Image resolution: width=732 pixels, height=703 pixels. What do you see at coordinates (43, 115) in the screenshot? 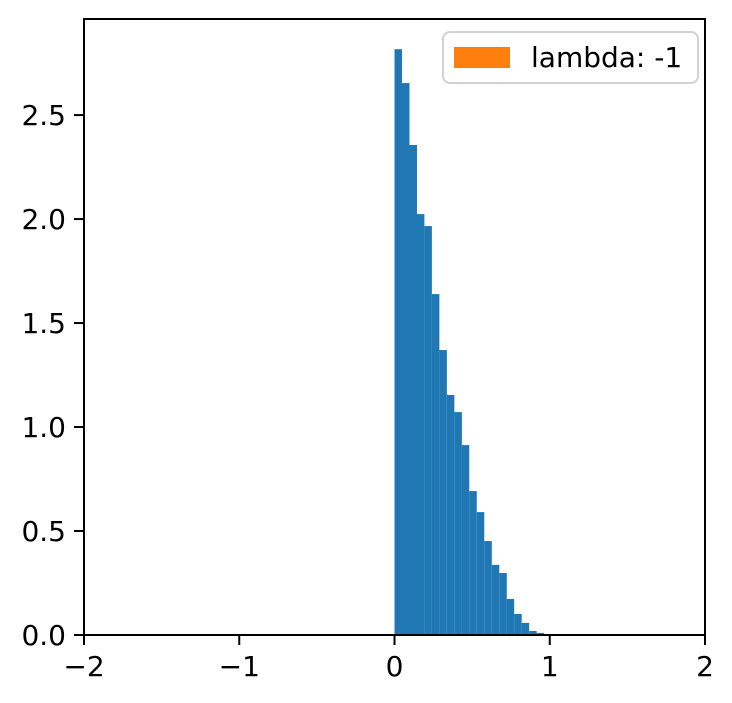
I see `y-tick-label: 2.5` at bounding box center [43, 115].